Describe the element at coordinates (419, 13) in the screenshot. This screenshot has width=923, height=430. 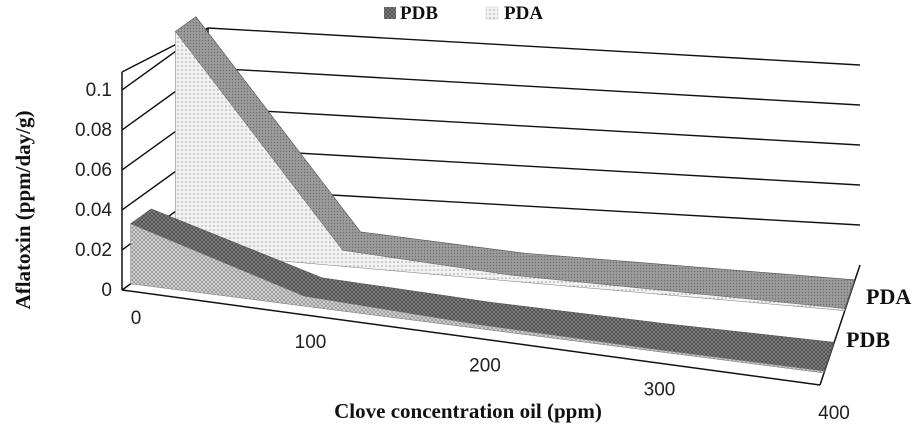
I see `legend-label-pdb: PDB` at that location.